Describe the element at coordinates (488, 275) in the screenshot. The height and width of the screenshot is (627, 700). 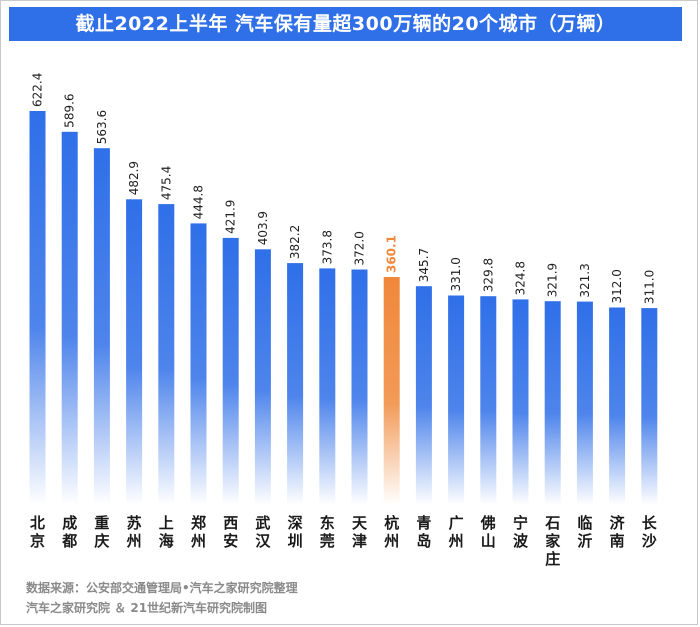
I see `value-label-佛山: 329.8` at that location.